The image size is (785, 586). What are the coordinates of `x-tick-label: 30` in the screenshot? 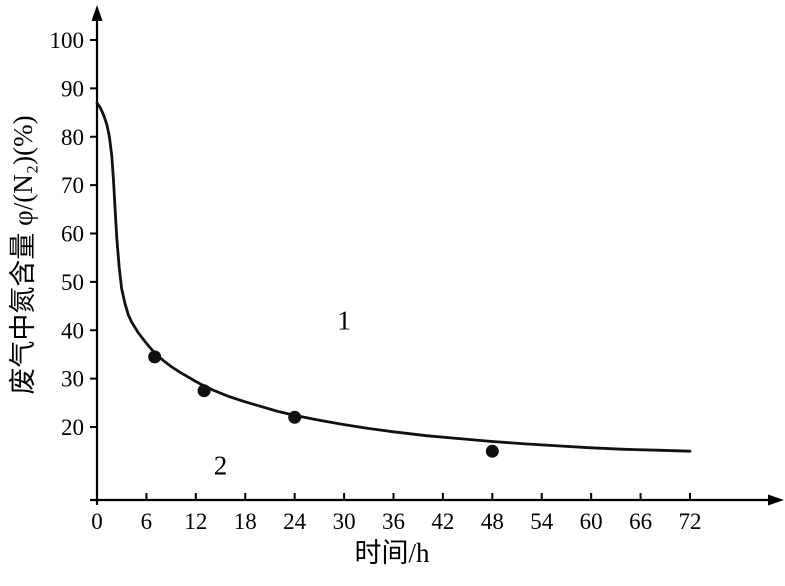 It's located at (344, 521).